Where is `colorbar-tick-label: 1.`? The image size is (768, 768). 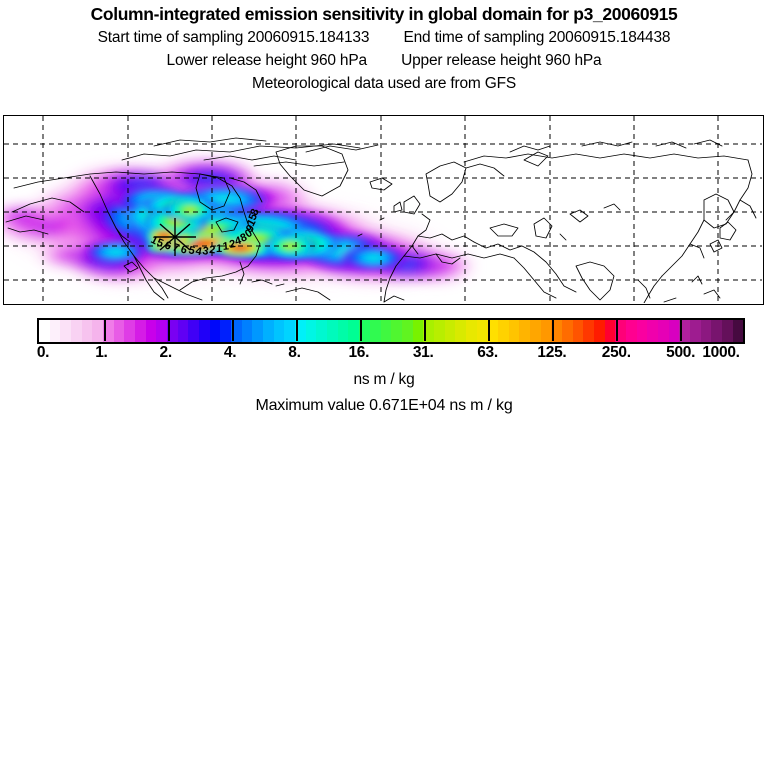 colorbar-tick-label: 1. is located at coordinates (101, 352).